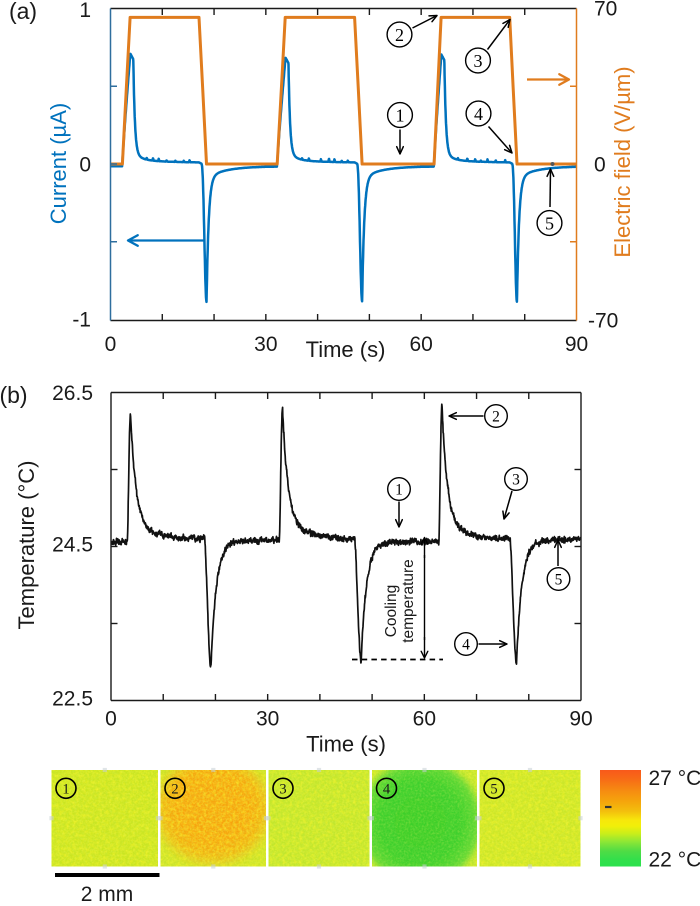  Describe the element at coordinates (674, 778) in the screenshot. I see `svg-text: 27 °C` at that location.